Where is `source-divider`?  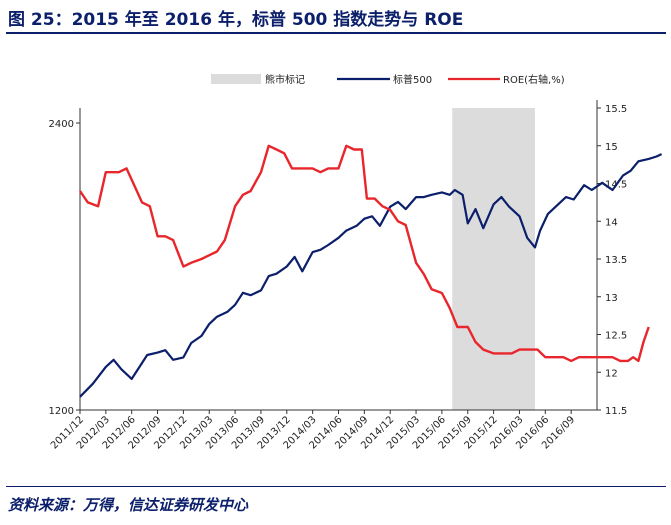
source-divider is located at coordinates (336, 486).